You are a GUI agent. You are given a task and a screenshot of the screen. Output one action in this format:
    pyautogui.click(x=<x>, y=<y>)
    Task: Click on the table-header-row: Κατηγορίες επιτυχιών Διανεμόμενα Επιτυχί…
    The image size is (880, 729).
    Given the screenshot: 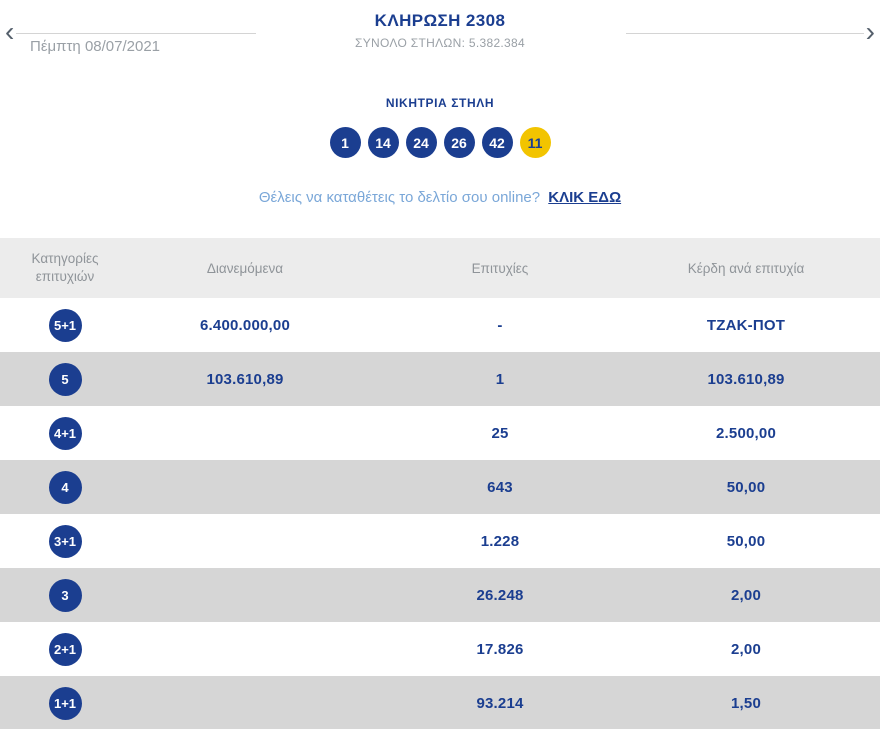 What is the action you would take?
    pyautogui.click(x=440, y=268)
    